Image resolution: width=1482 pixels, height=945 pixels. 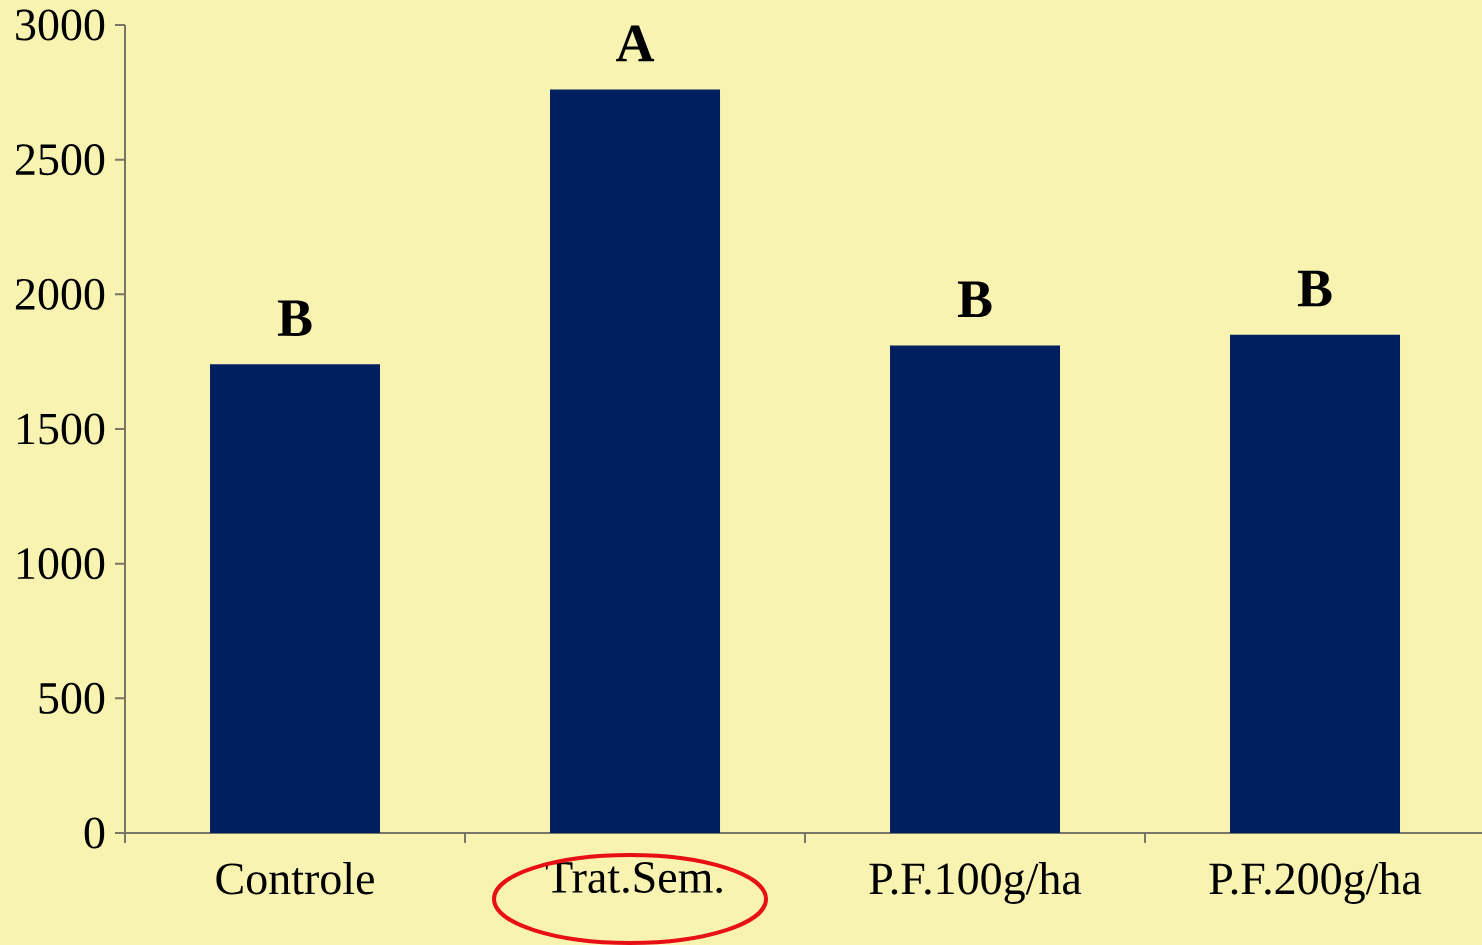 What do you see at coordinates (295, 878) in the screenshot?
I see `x-tick-label: Controle` at bounding box center [295, 878].